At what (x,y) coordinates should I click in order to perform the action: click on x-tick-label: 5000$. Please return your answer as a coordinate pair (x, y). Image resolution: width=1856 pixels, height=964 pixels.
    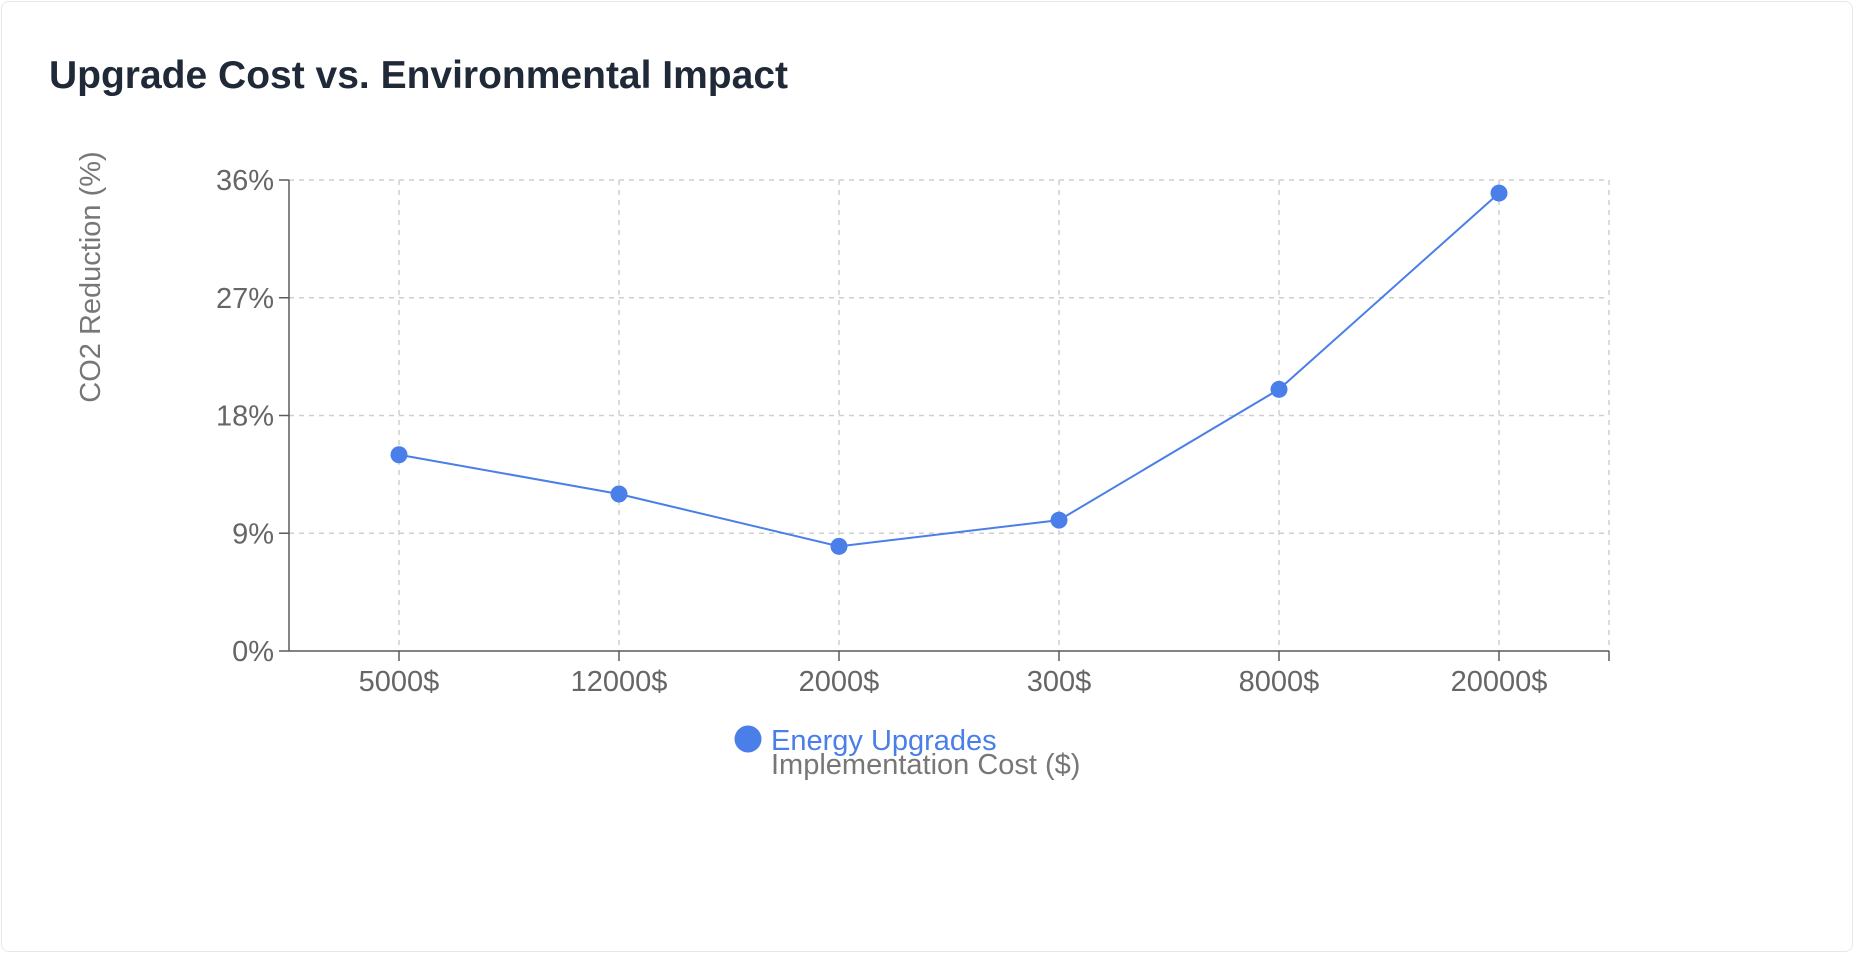
    Looking at the image, I should click on (399, 682).